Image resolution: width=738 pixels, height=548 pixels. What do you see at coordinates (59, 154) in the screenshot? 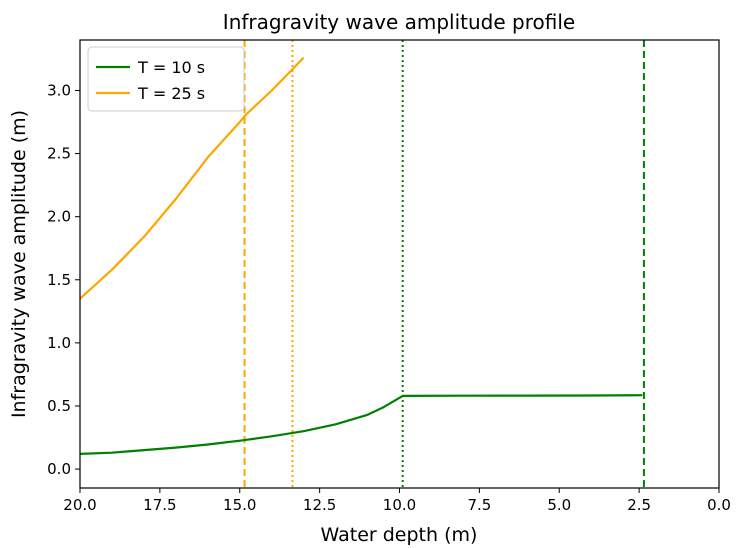
I see `y-tick-label: 2.5` at bounding box center [59, 154].